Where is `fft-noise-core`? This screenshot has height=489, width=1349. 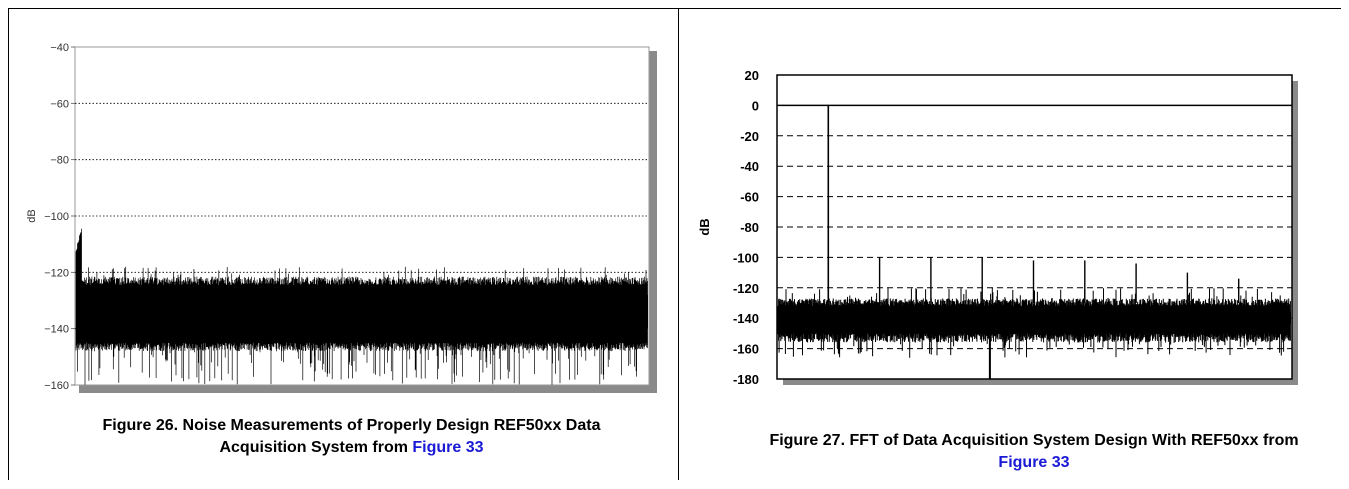 fft-noise-core is located at coordinates (1034, 318).